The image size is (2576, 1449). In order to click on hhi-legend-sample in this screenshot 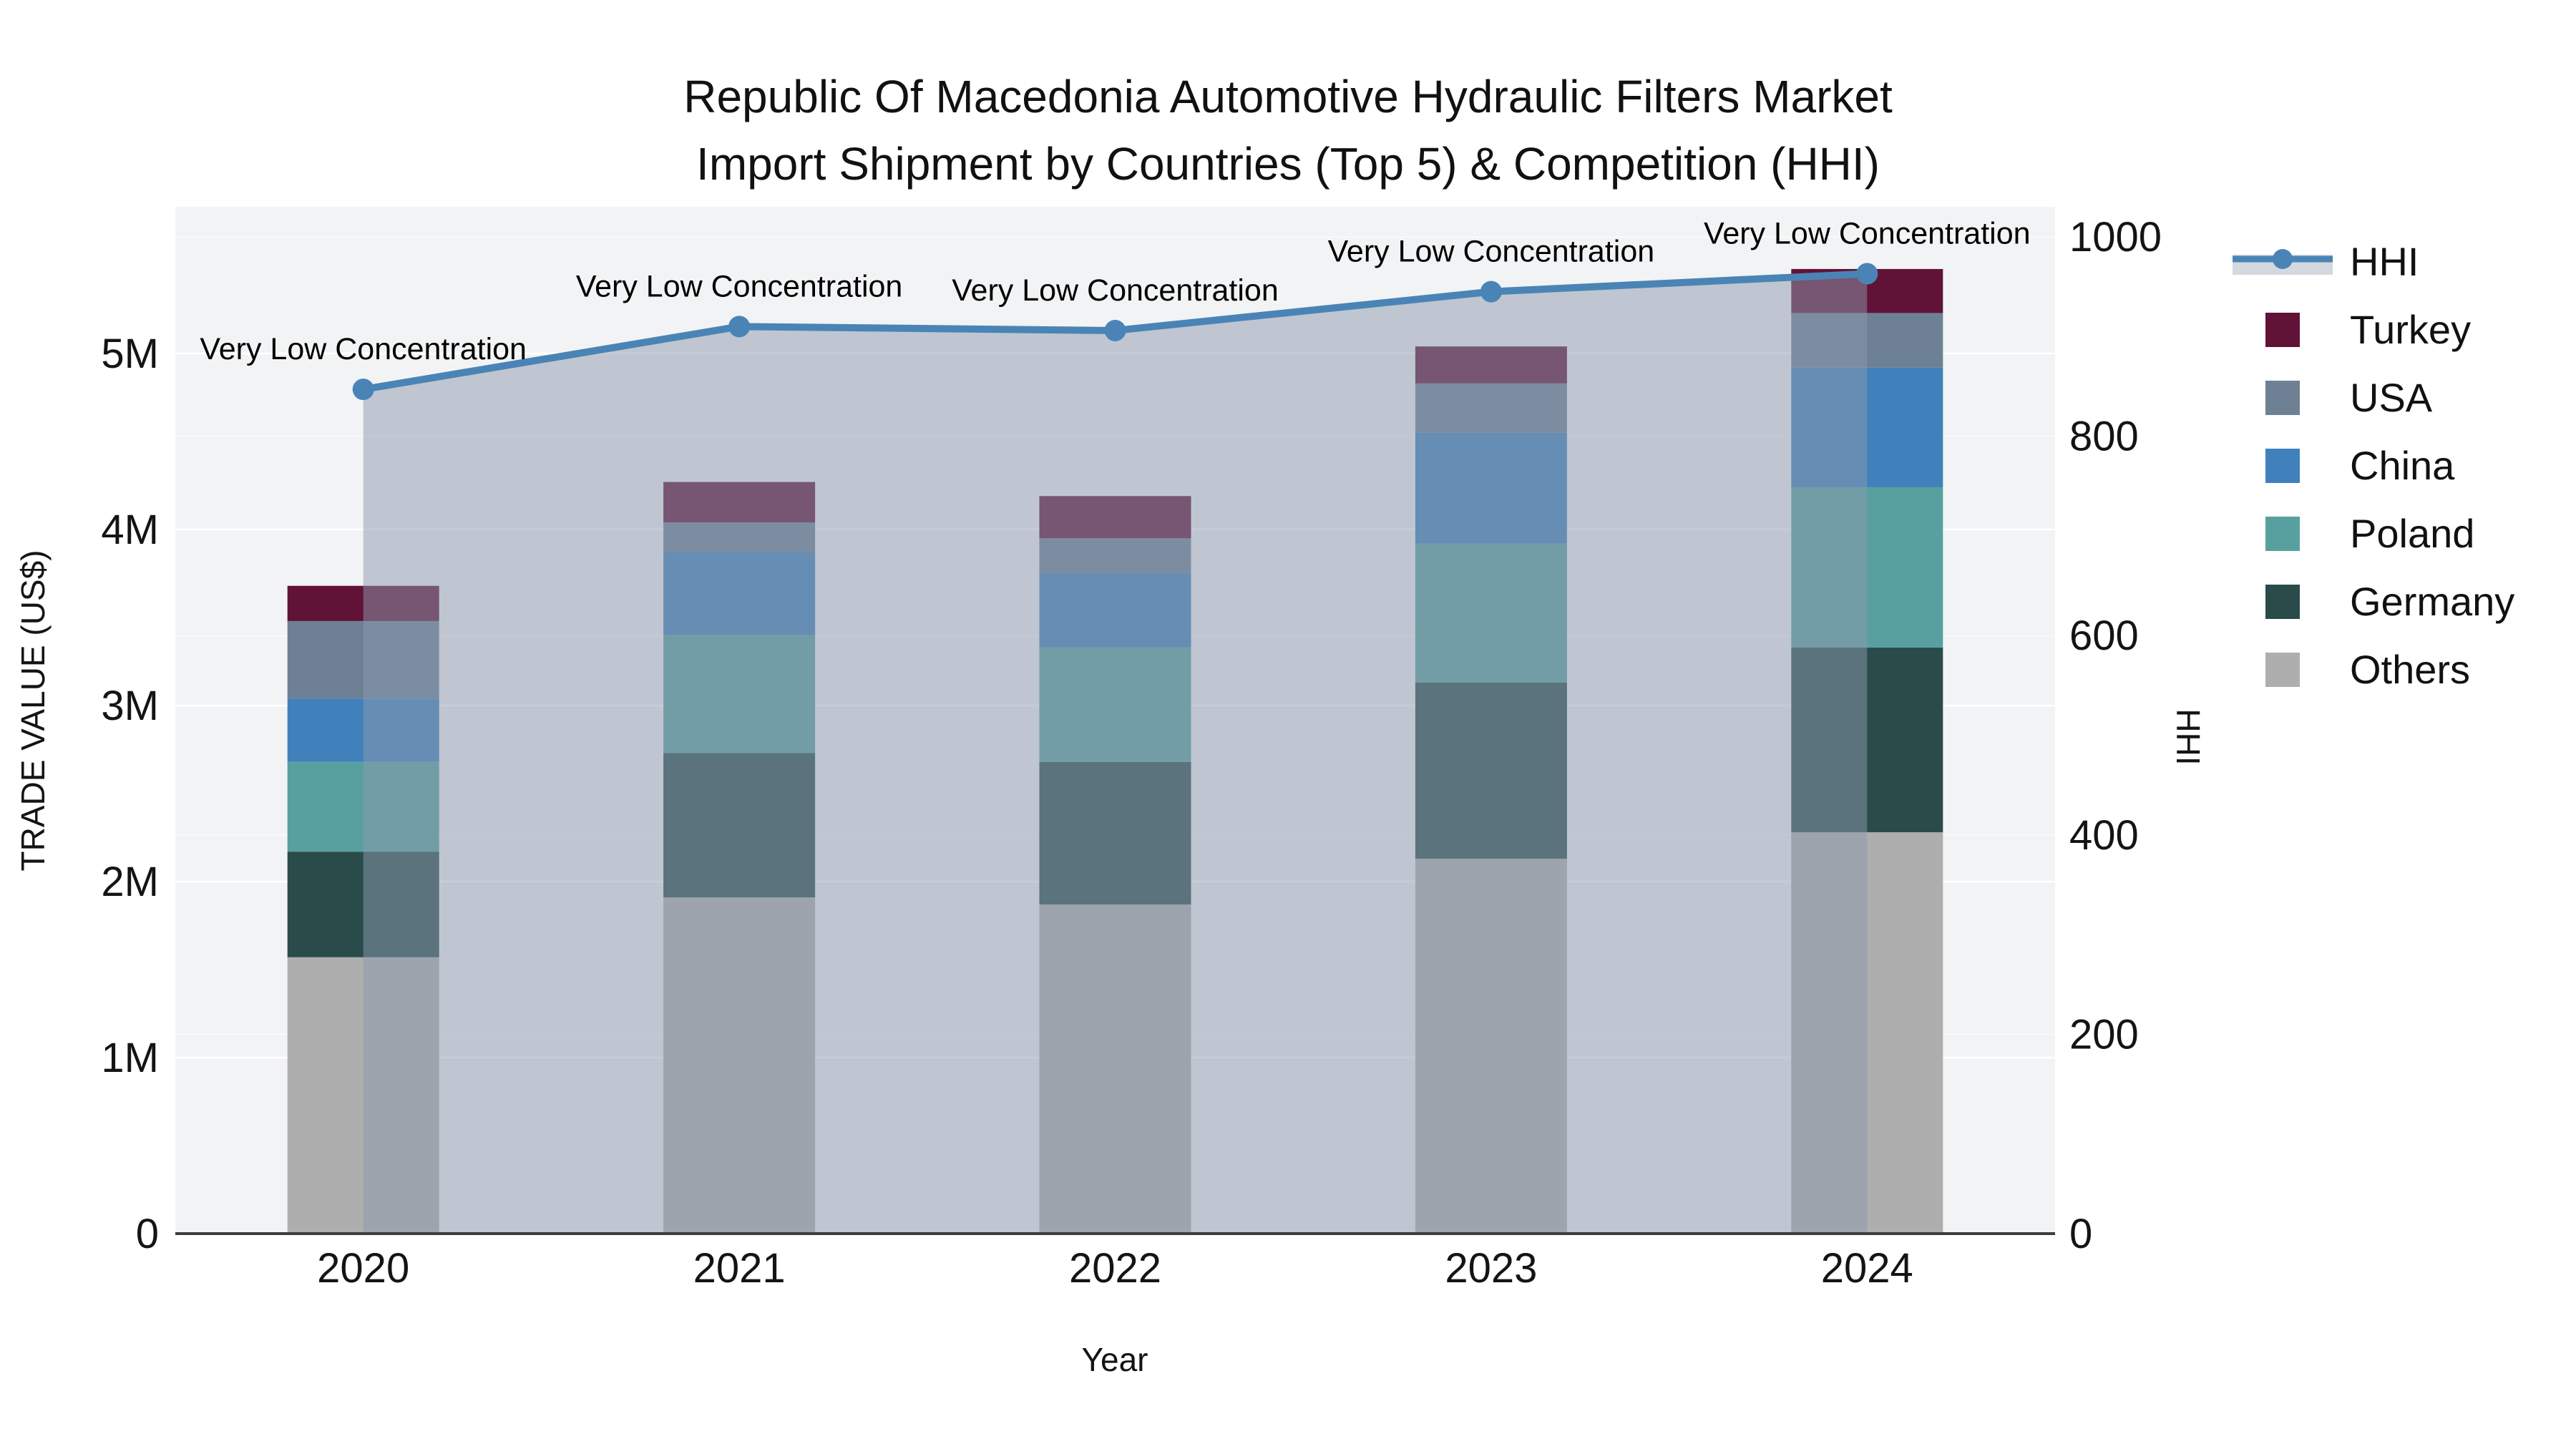, I will do `click(2283, 261)`.